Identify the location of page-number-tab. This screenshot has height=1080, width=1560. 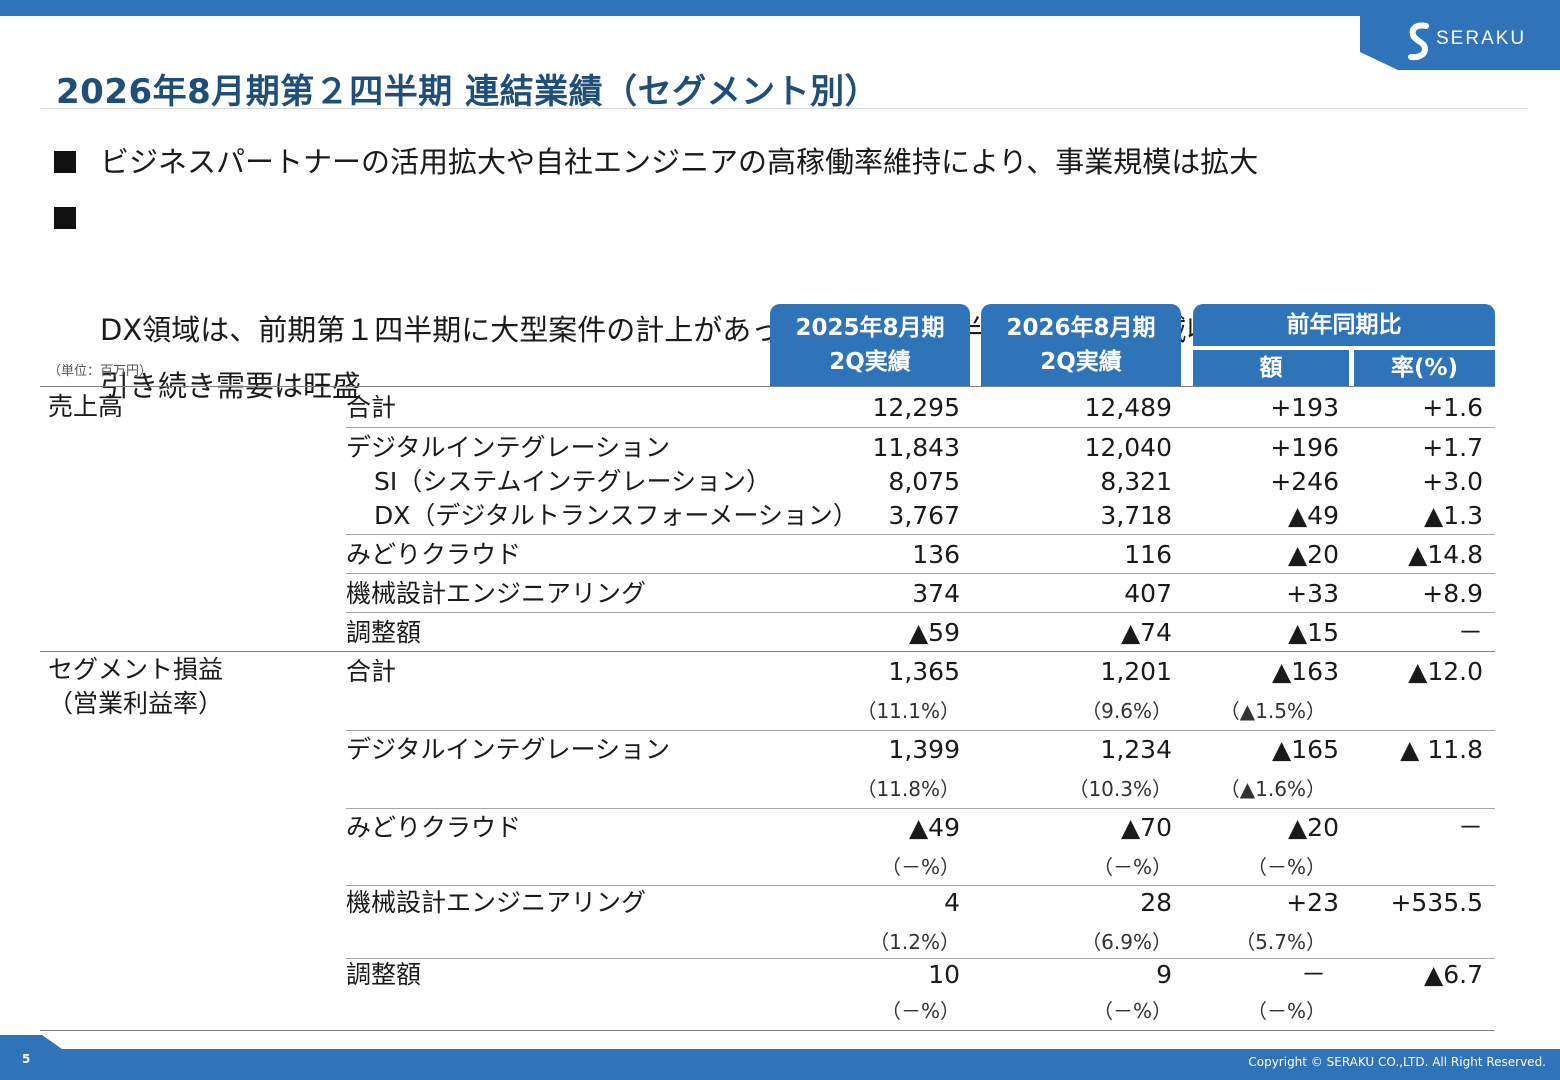
(31, 1057).